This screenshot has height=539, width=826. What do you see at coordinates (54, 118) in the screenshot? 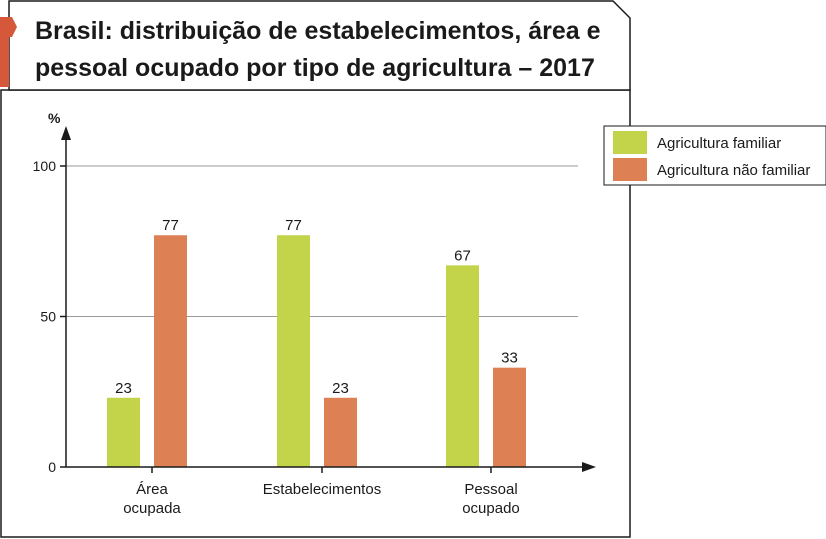
I see `y-axis-unit: %` at bounding box center [54, 118].